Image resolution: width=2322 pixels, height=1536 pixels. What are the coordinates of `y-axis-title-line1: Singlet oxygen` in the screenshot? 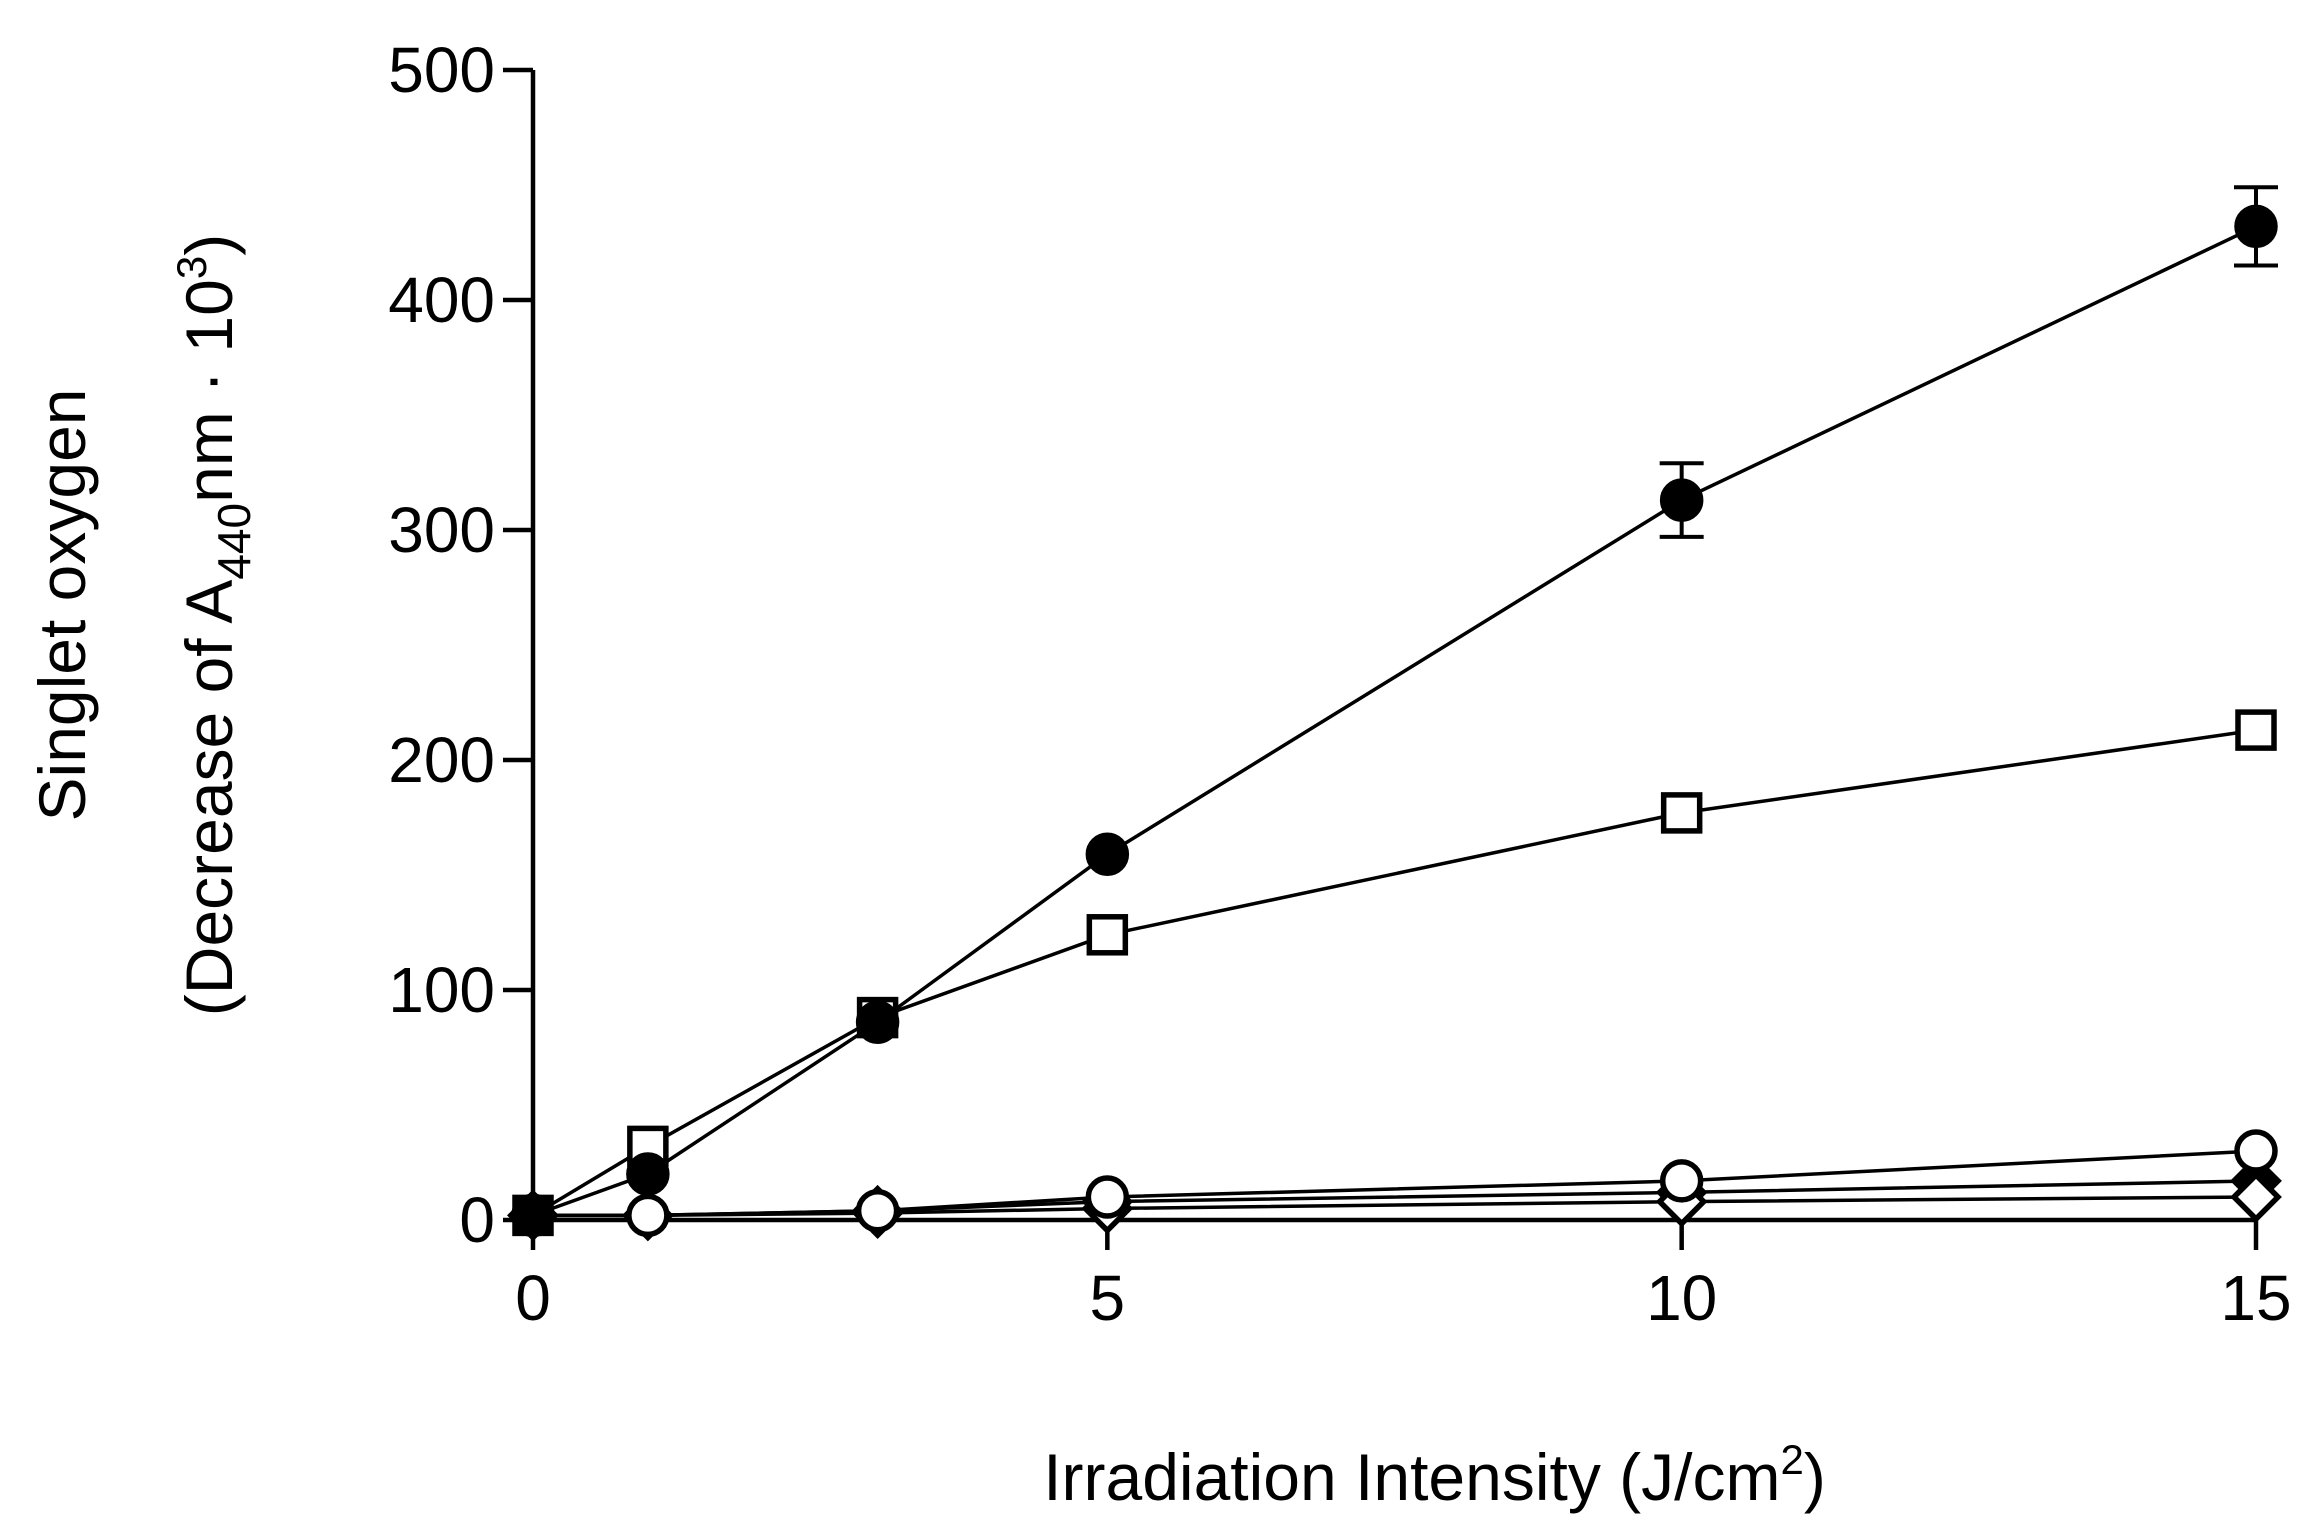 It's located at (62, 605).